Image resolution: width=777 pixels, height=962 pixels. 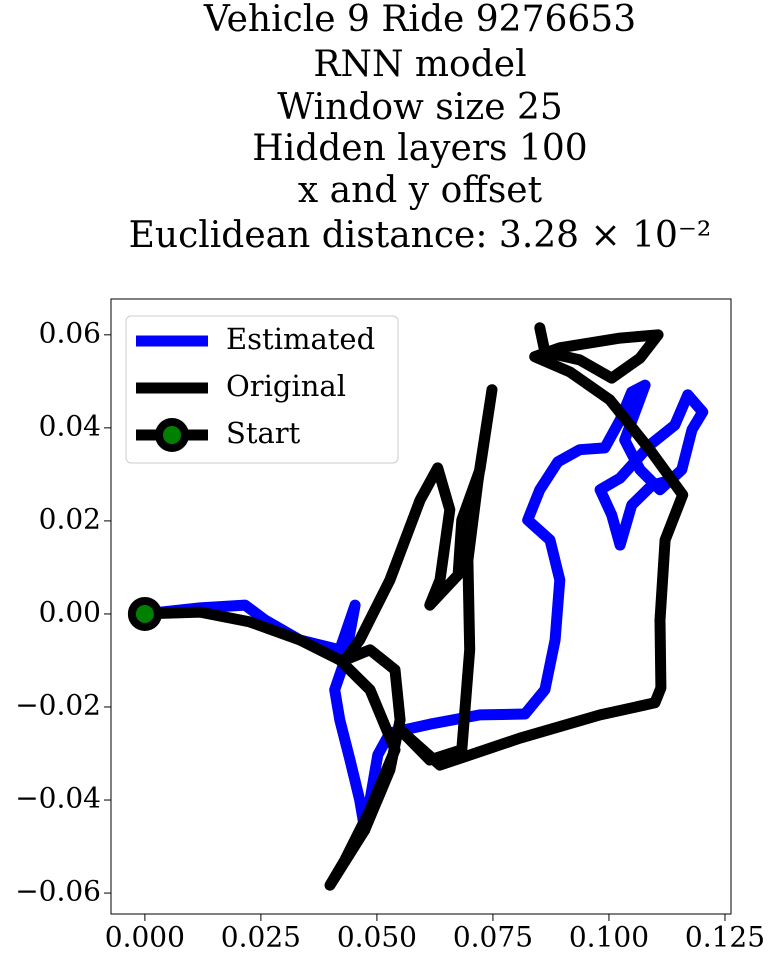 What do you see at coordinates (419, 148) in the screenshot?
I see `chart-title: Hidden layers 100` at bounding box center [419, 148].